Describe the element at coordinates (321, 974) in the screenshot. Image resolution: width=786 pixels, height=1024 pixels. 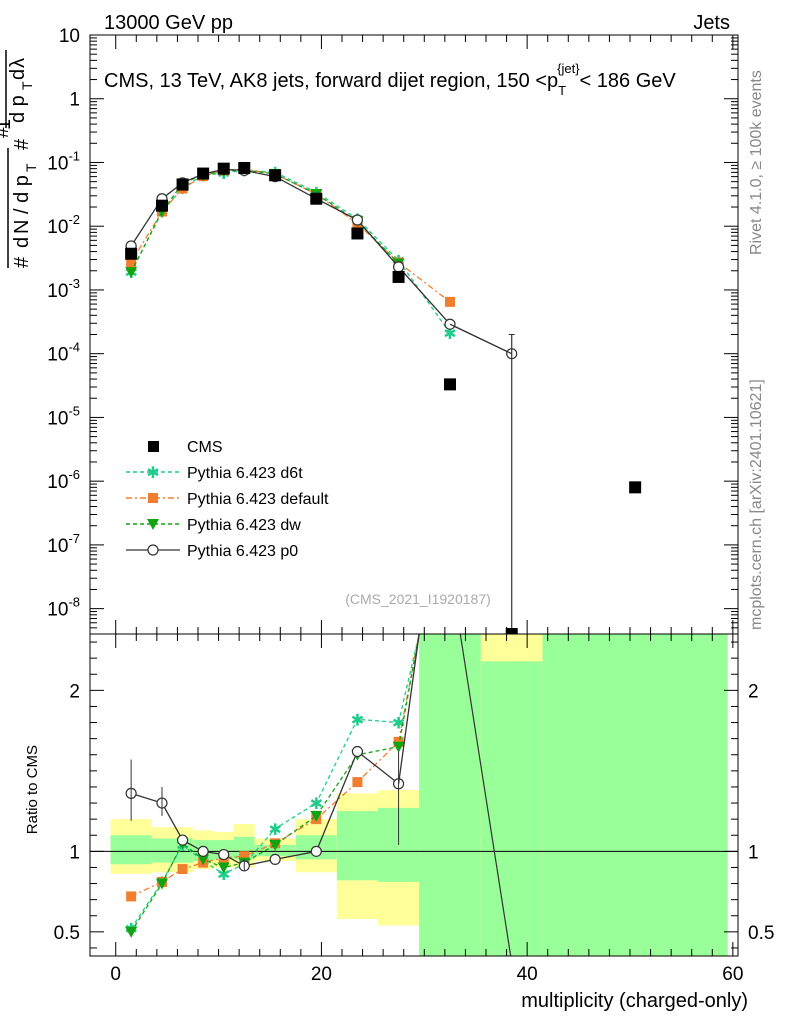
I see `x-tick-label: 20` at that location.